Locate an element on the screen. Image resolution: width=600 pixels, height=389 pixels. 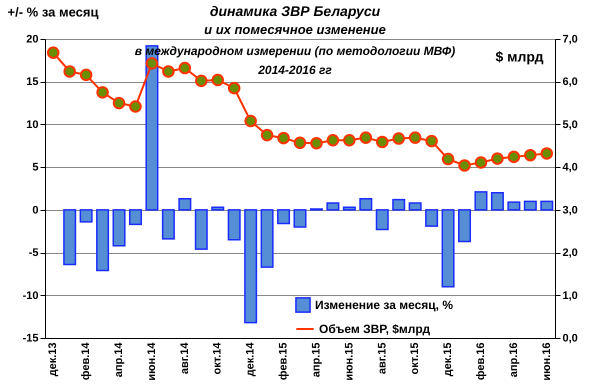
x-tick-label: июн.16 is located at coordinates (546, 361).